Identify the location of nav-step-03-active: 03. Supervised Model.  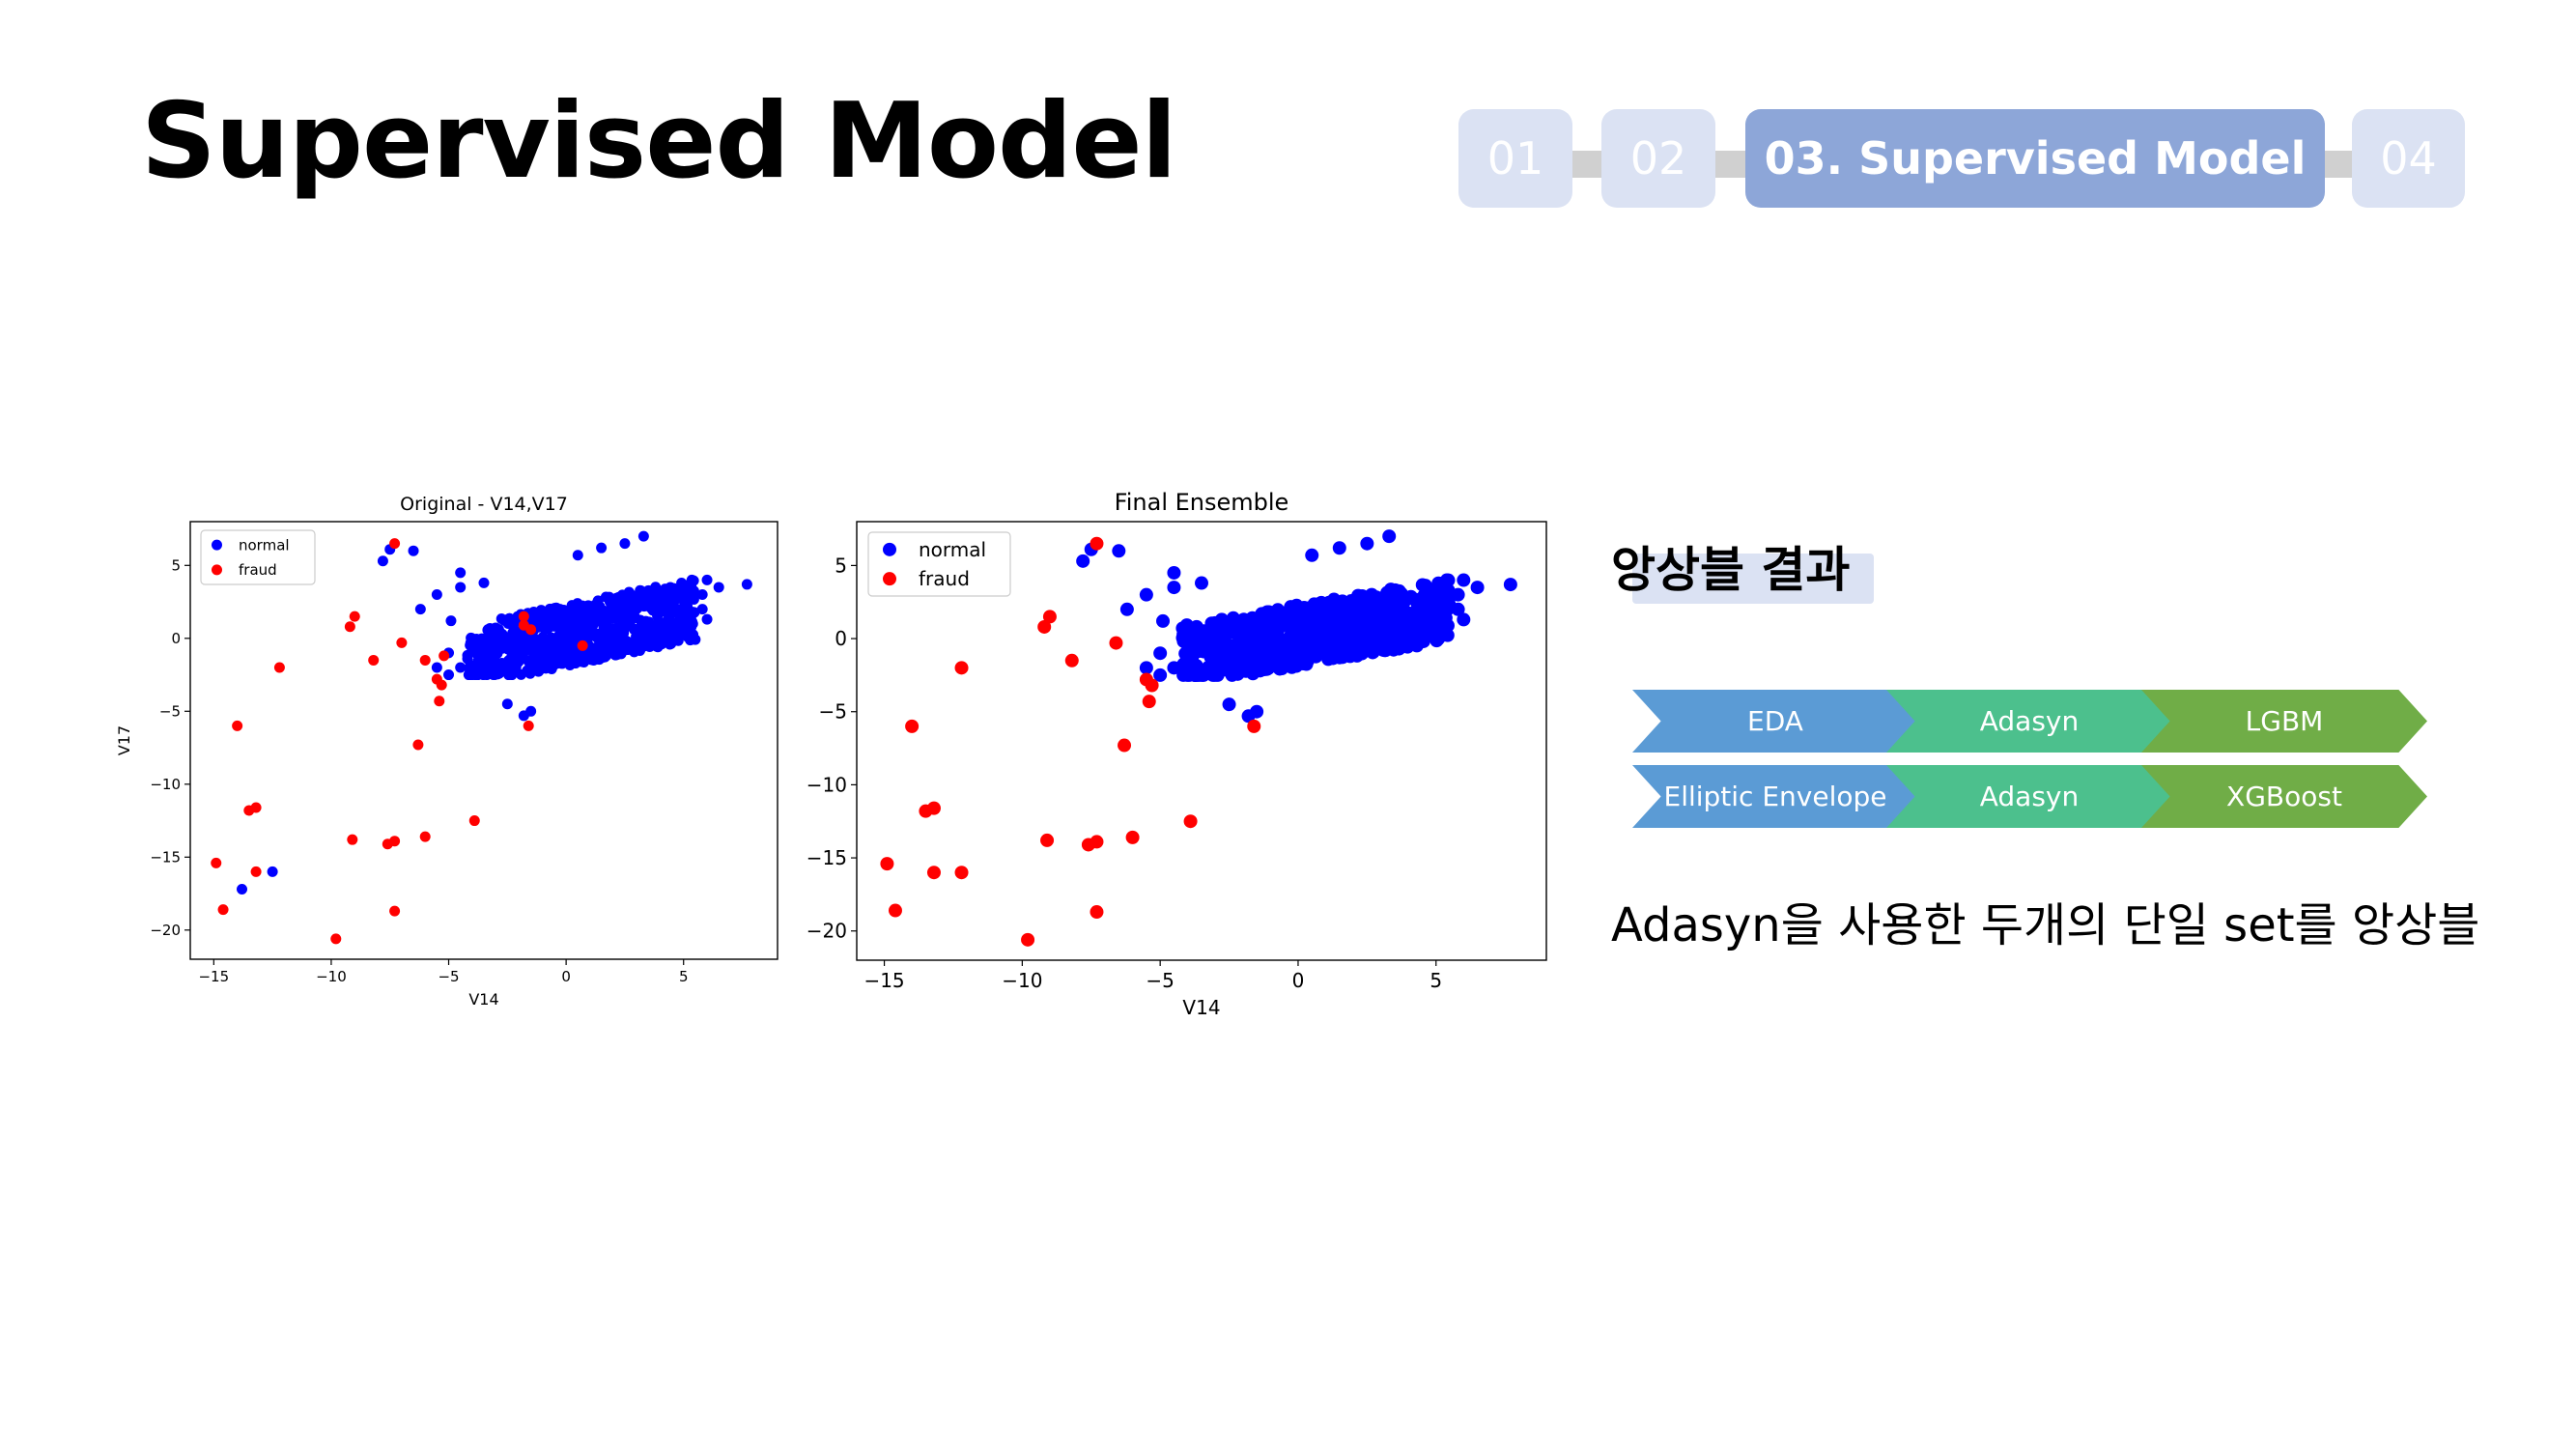
(2035, 158).